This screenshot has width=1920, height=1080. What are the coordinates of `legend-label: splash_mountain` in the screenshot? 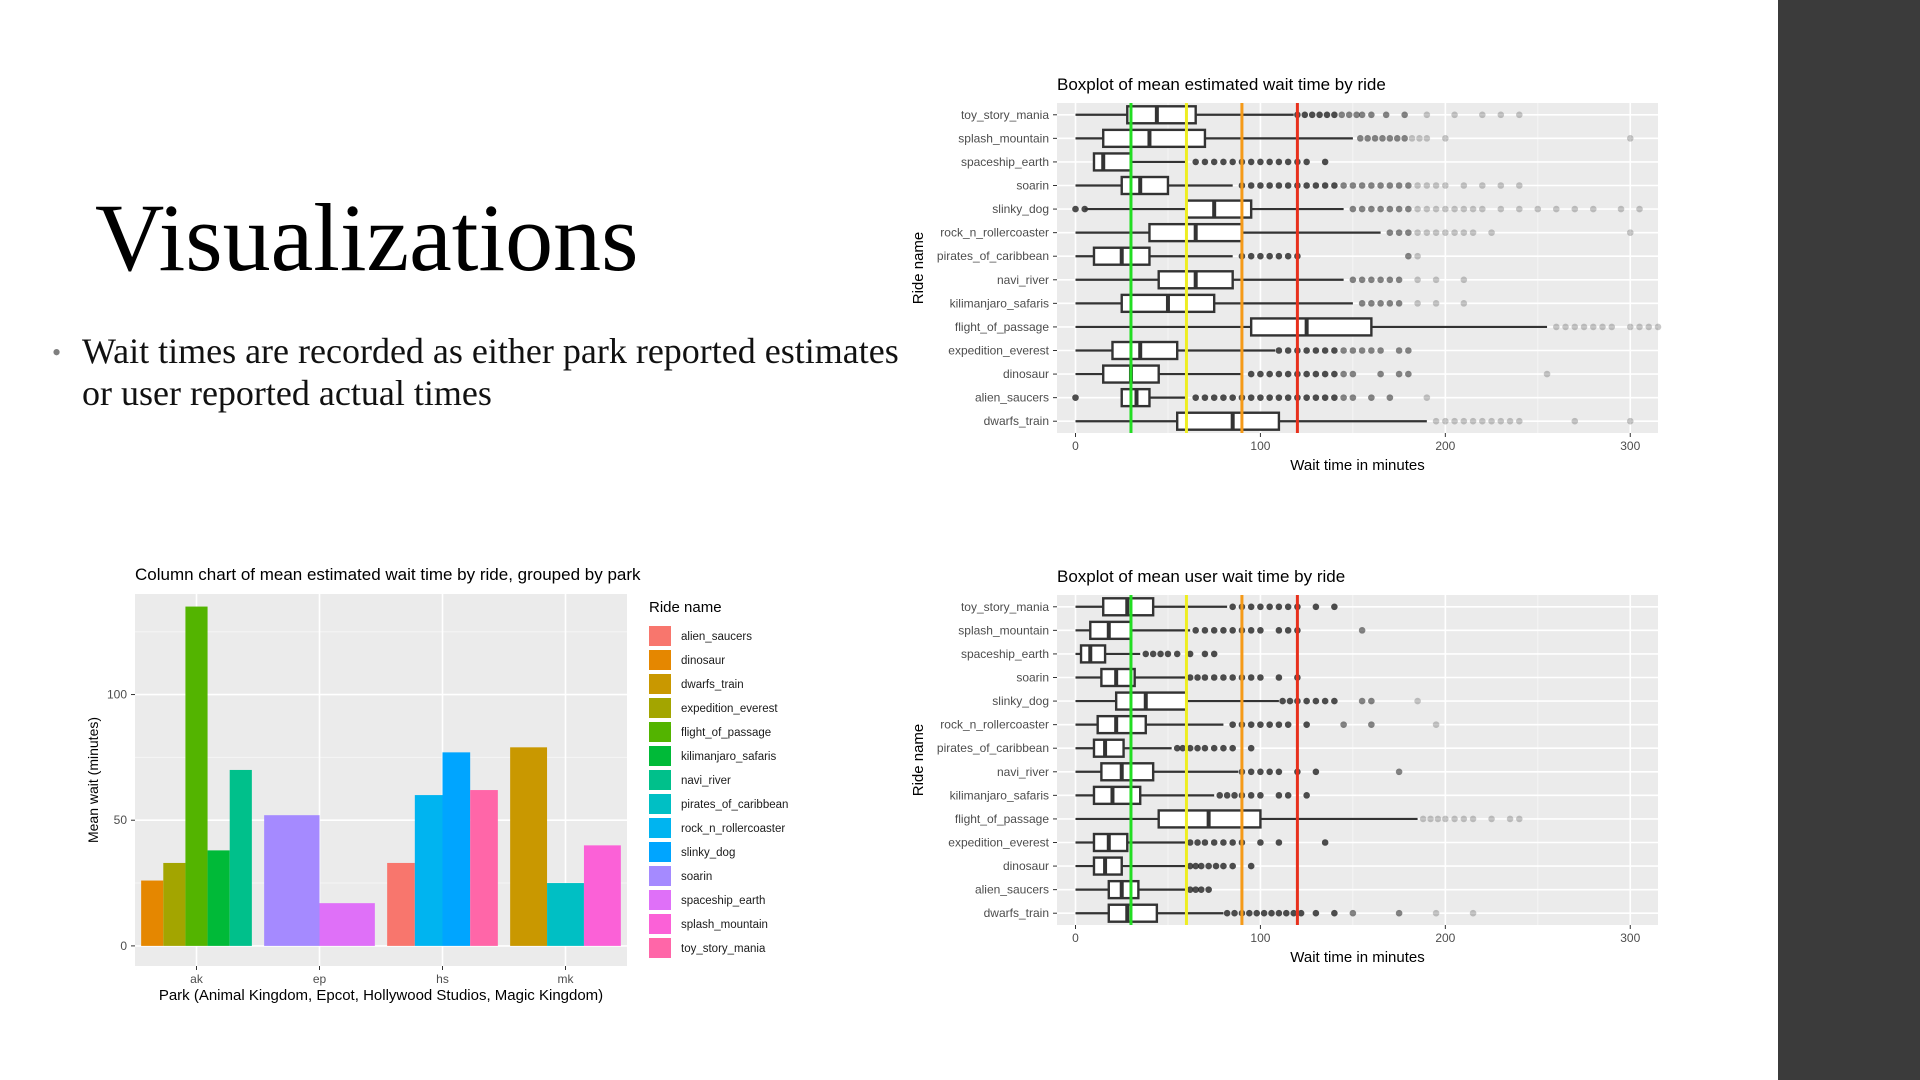 It's located at (724, 925).